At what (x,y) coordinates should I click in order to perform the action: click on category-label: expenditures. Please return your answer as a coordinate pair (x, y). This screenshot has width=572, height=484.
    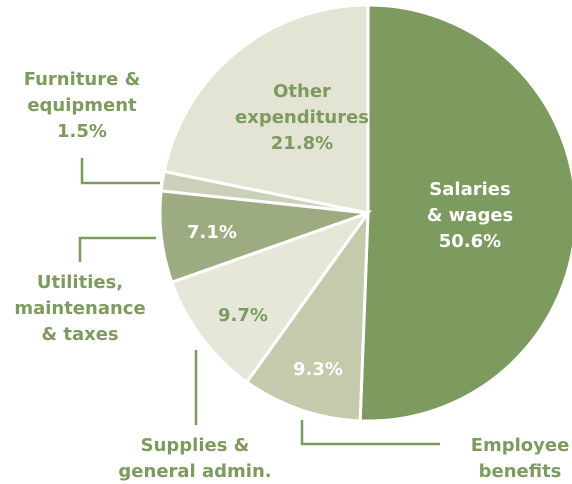
    Looking at the image, I should click on (302, 117).